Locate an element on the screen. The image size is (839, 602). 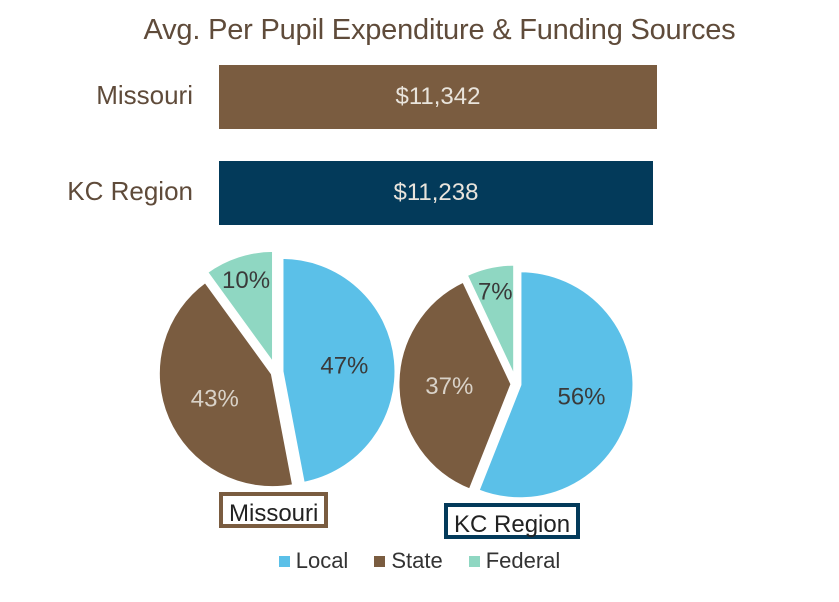
bar-value-label-kc-region: $11,238 is located at coordinates (436, 192).